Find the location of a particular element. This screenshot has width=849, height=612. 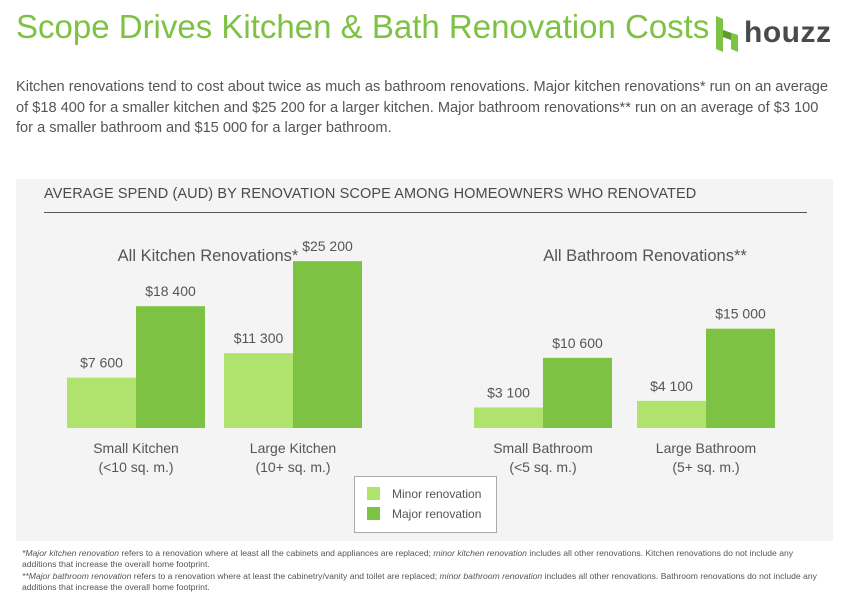

footnote-bath-term2: minor bathroom renovation is located at coordinates (491, 576).